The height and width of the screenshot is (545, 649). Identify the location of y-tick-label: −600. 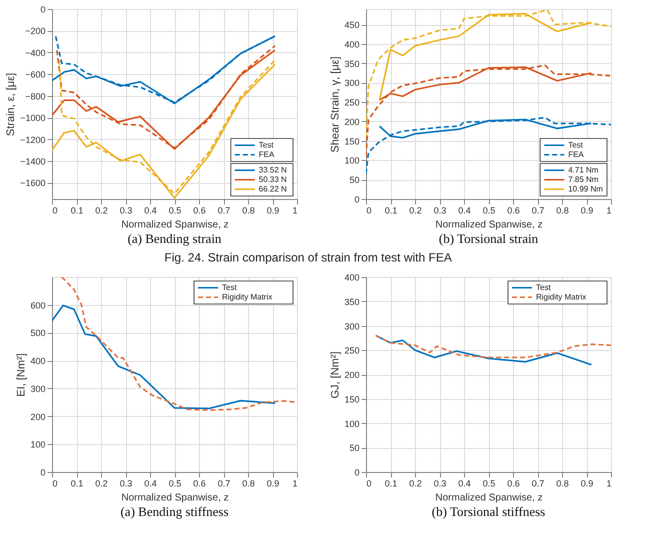
(35, 75).